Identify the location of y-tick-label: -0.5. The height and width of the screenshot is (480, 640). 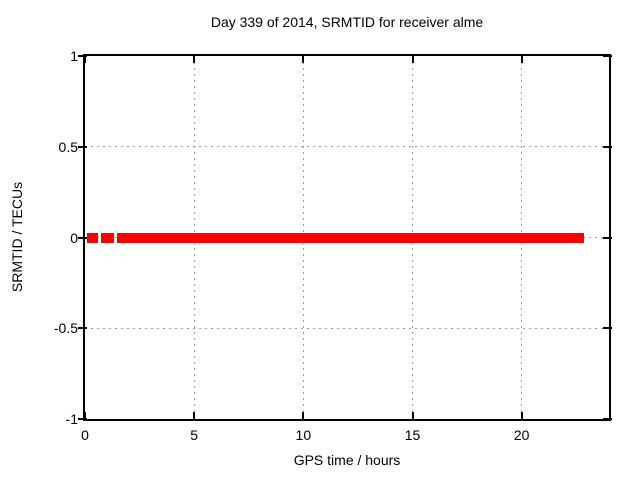
(65, 328).